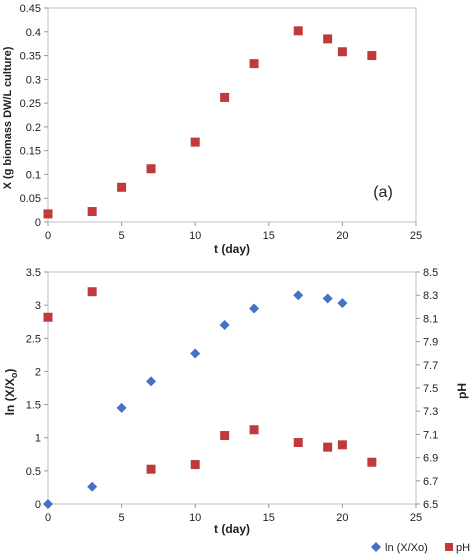 Image resolution: width=474 pixels, height=557 pixels. What do you see at coordinates (30, 57) in the screenshot?
I see `y-tick-label: 0.35` at bounding box center [30, 57].